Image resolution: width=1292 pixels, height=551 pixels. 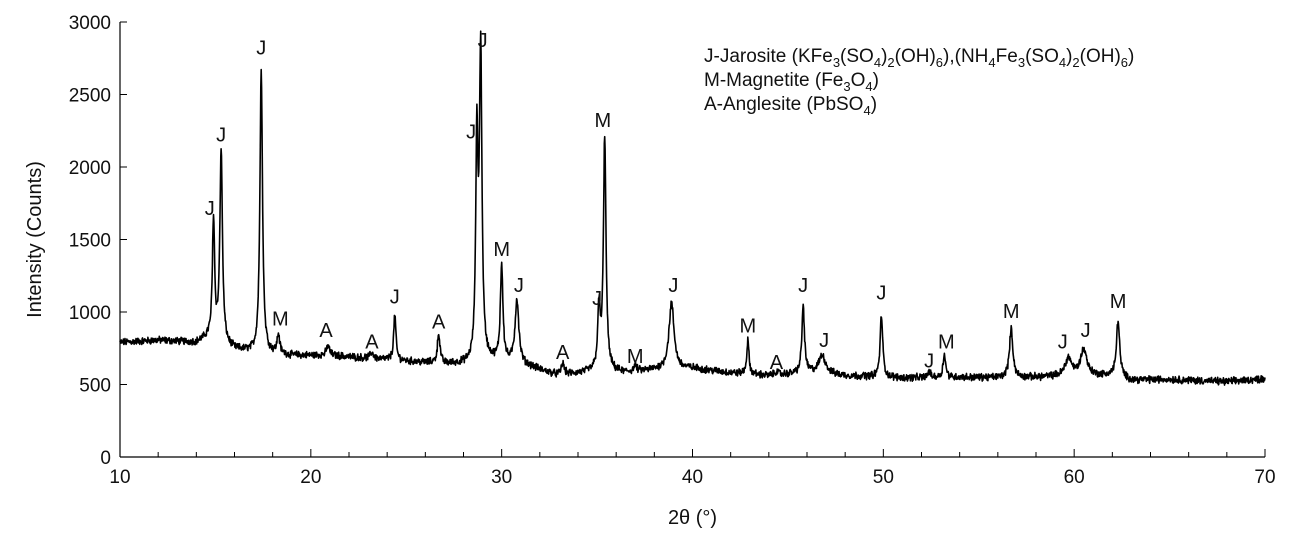 What do you see at coordinates (310, 477) in the screenshot?
I see `x-tick-label: 20` at bounding box center [310, 477].